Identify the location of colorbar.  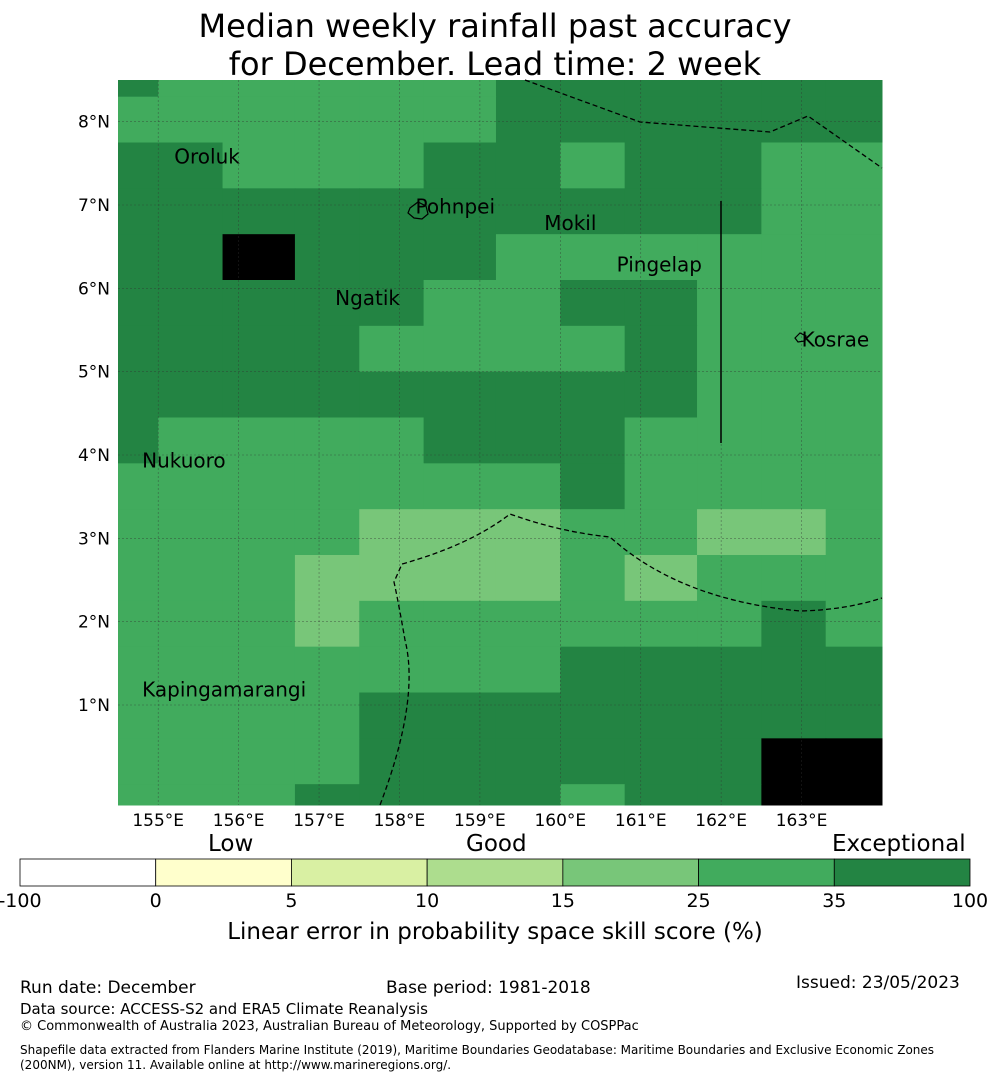
(495, 872).